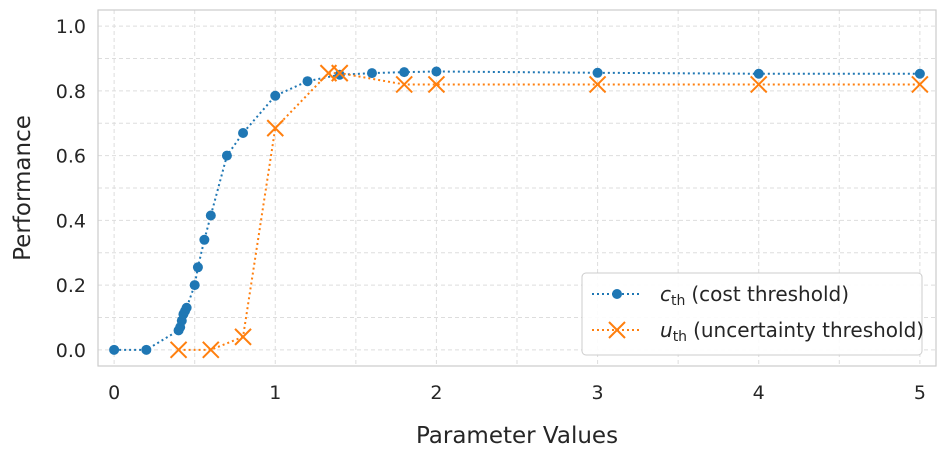 Image resolution: width=946 pixels, height=457 pixels. Describe the element at coordinates (517, 393) in the screenshot. I see `x-tick-labels: 0 1 2 3 4 5` at that location.